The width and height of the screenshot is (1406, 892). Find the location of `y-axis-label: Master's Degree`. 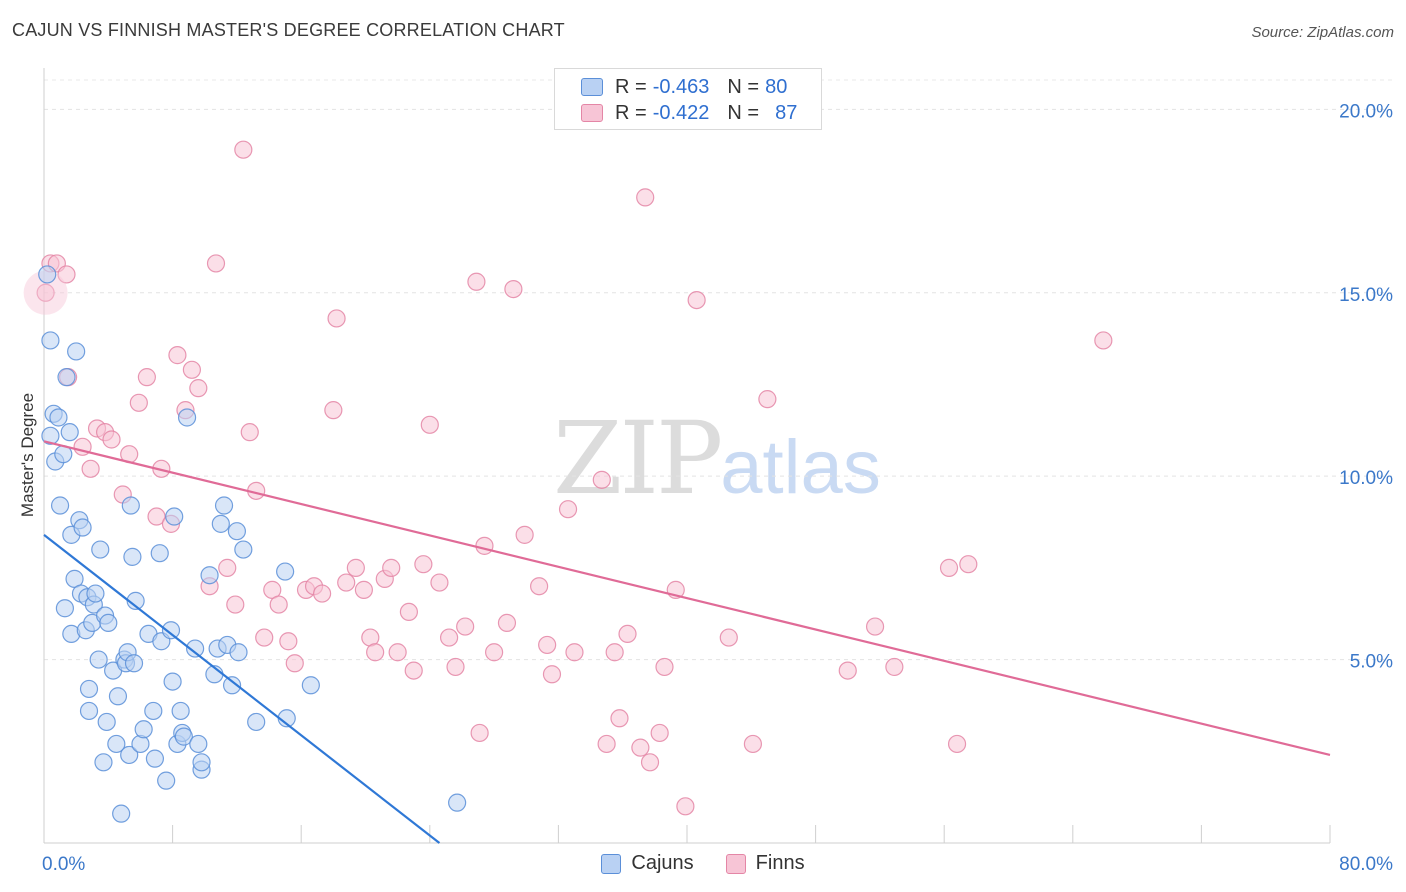

y-axis-label: Master's Degree is located at coordinates (27, 455).